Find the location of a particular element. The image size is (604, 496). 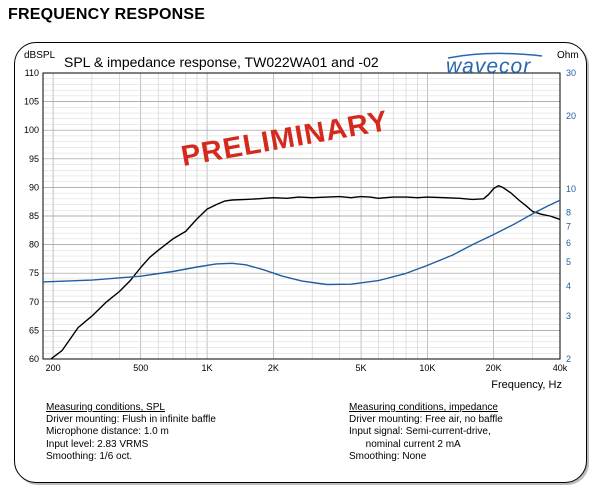

y-tick-label-right: 4 is located at coordinates (568, 286).